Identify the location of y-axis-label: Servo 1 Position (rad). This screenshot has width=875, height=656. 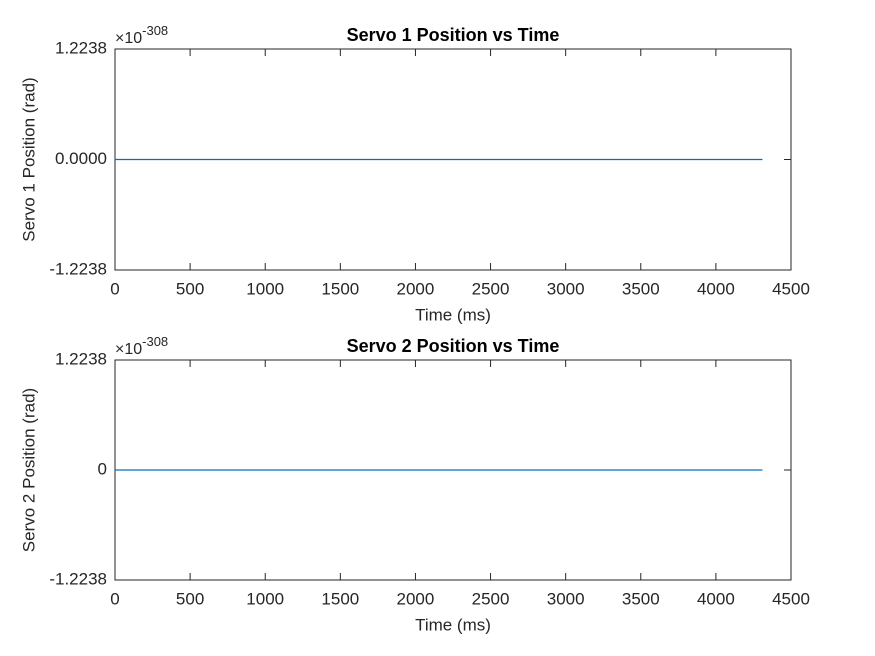
(28, 159).